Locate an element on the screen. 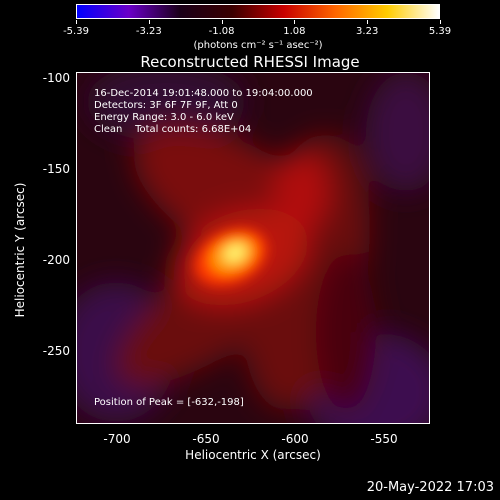 The width and height of the screenshot is (500, 500). colorbar-tick-label: 3.23 is located at coordinates (367, 31).